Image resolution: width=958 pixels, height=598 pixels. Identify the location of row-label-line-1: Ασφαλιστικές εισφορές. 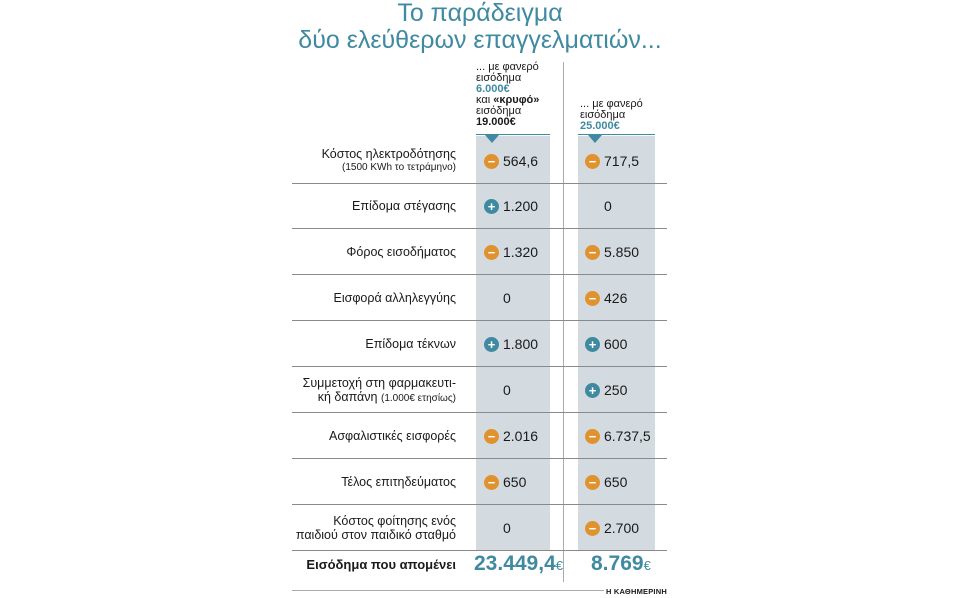
(392, 436).